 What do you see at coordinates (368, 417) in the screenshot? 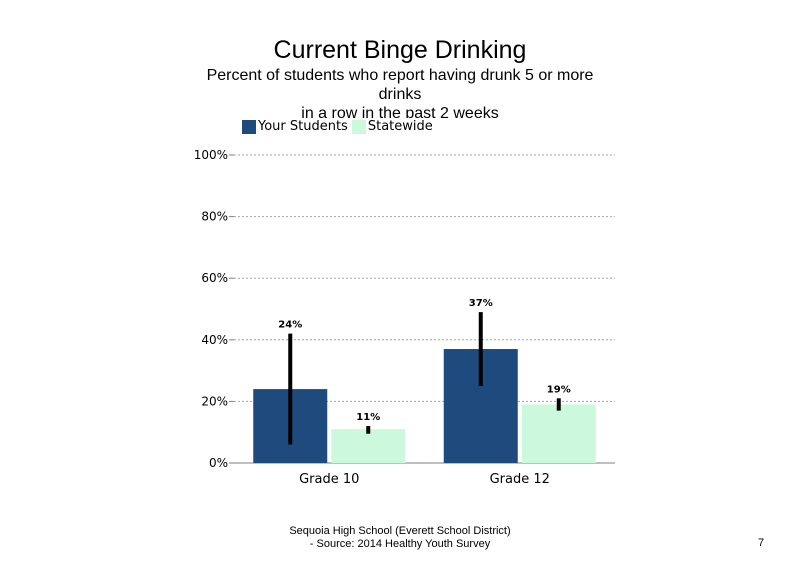
I see `data-label: 11%` at bounding box center [368, 417].